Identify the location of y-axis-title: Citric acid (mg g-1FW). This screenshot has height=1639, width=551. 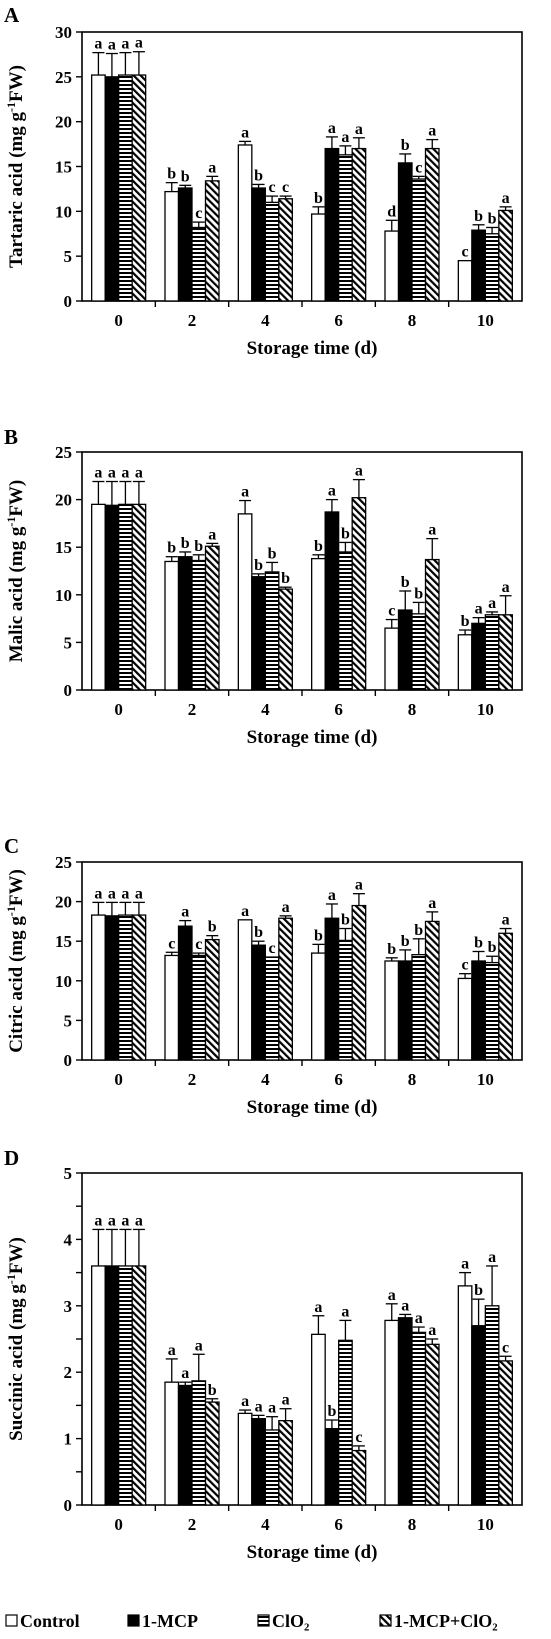
(15, 961).